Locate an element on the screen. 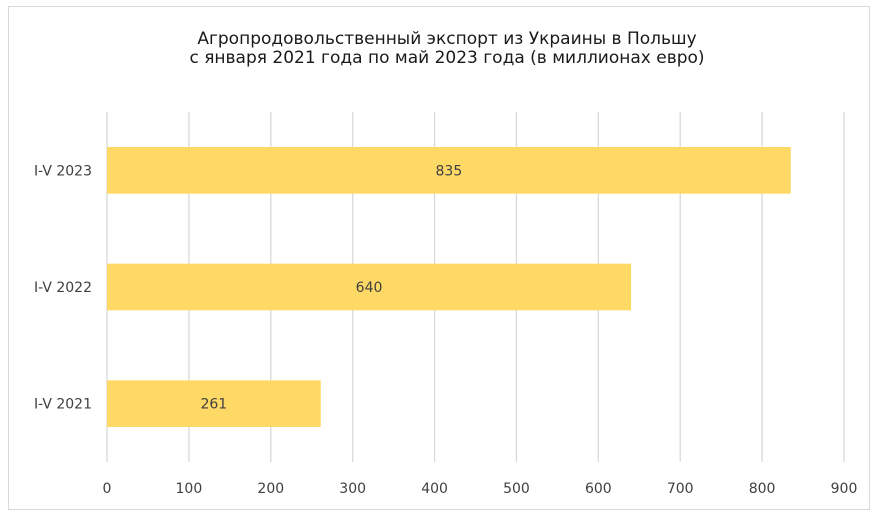 This screenshot has width=894, height=525. category-labels: I-V 2023 I-V 2022 I-V 2021 is located at coordinates (63, 287).